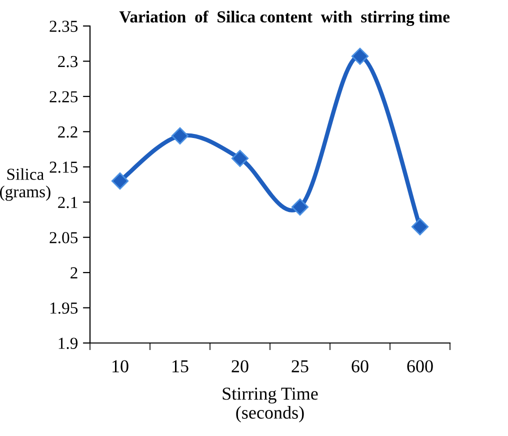  Describe the element at coordinates (284, 18) in the screenshot. I see `chart-title: Variation of Silica content with stirring time` at that location.